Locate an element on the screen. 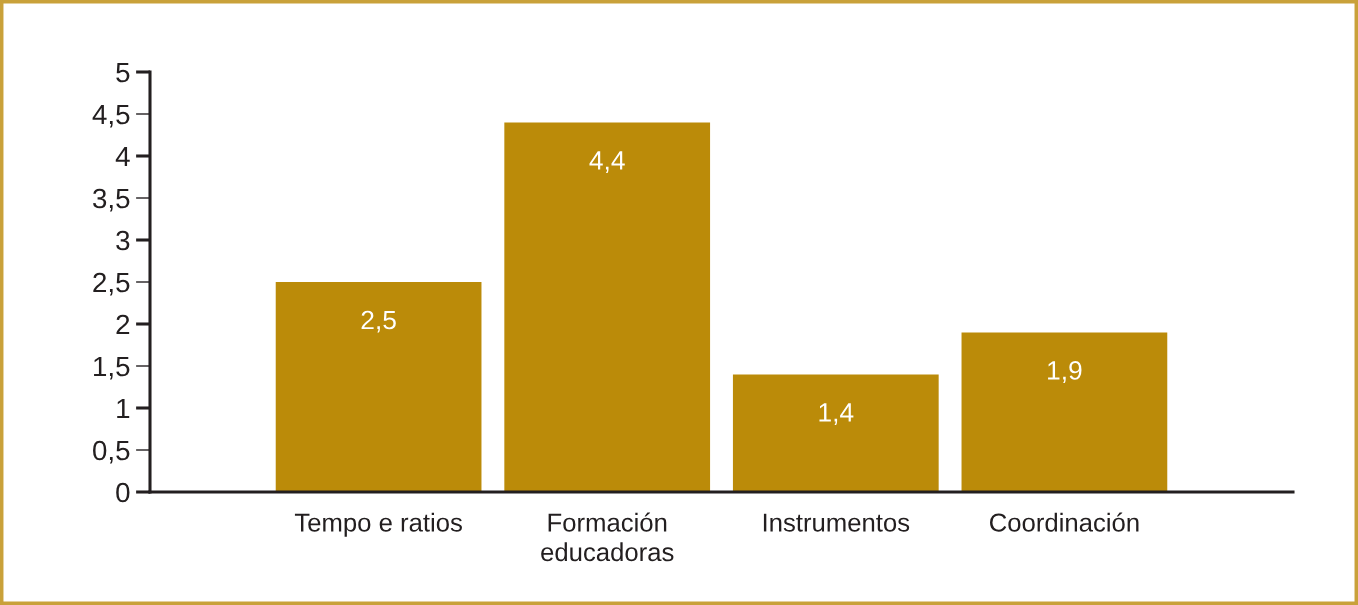 The width and height of the screenshot is (1358, 605). x-tick-label: Coordinación is located at coordinates (1064, 522).